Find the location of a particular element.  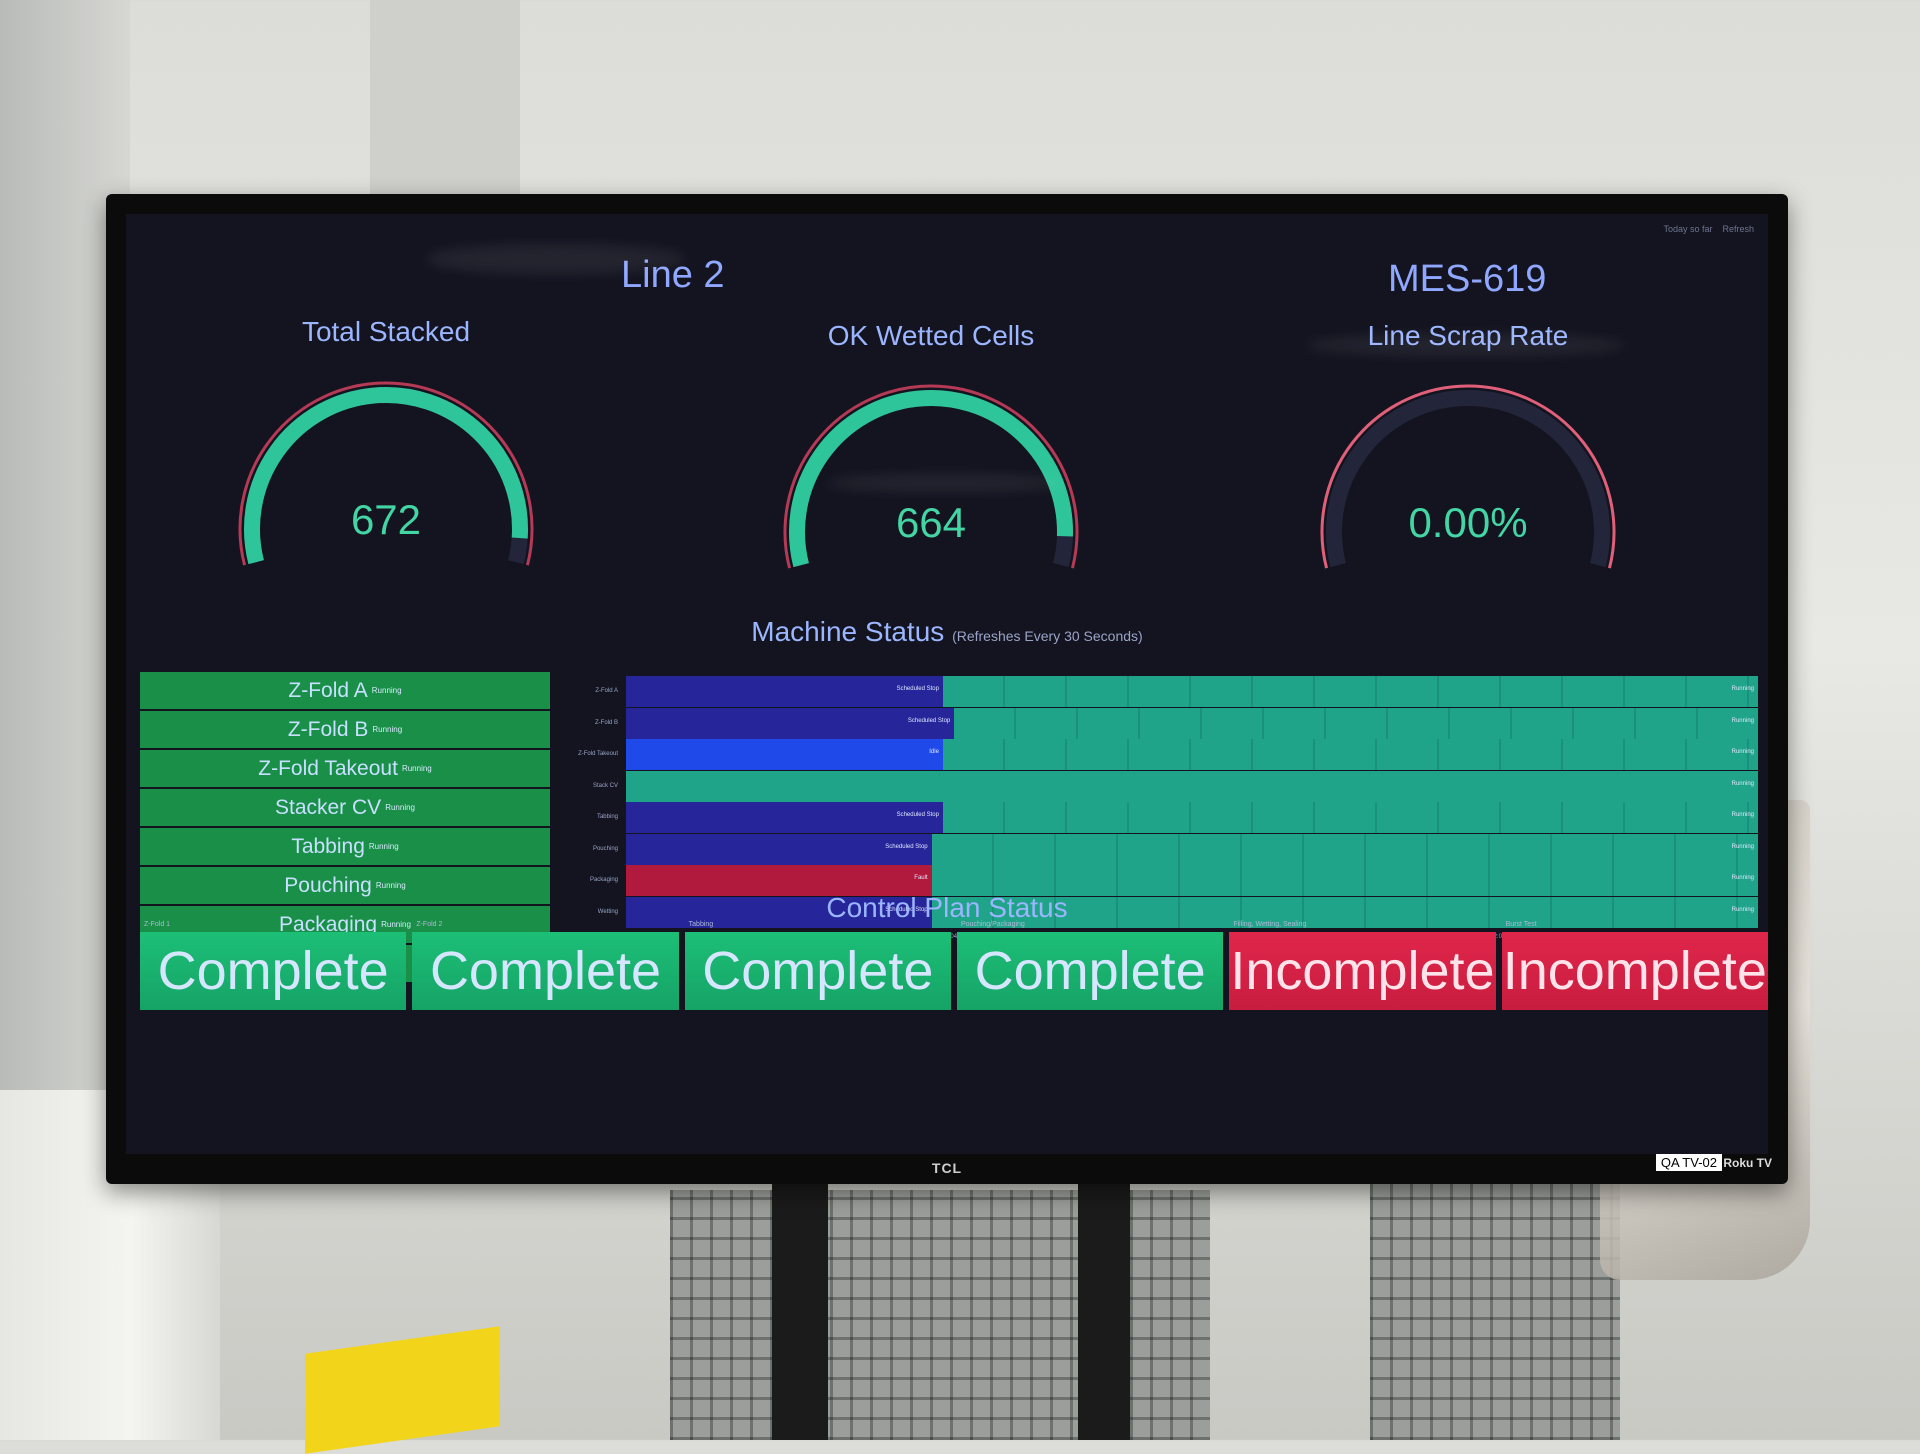

gauge-title-ok-wetted: OK Wetted Cells is located at coordinates (931, 335).